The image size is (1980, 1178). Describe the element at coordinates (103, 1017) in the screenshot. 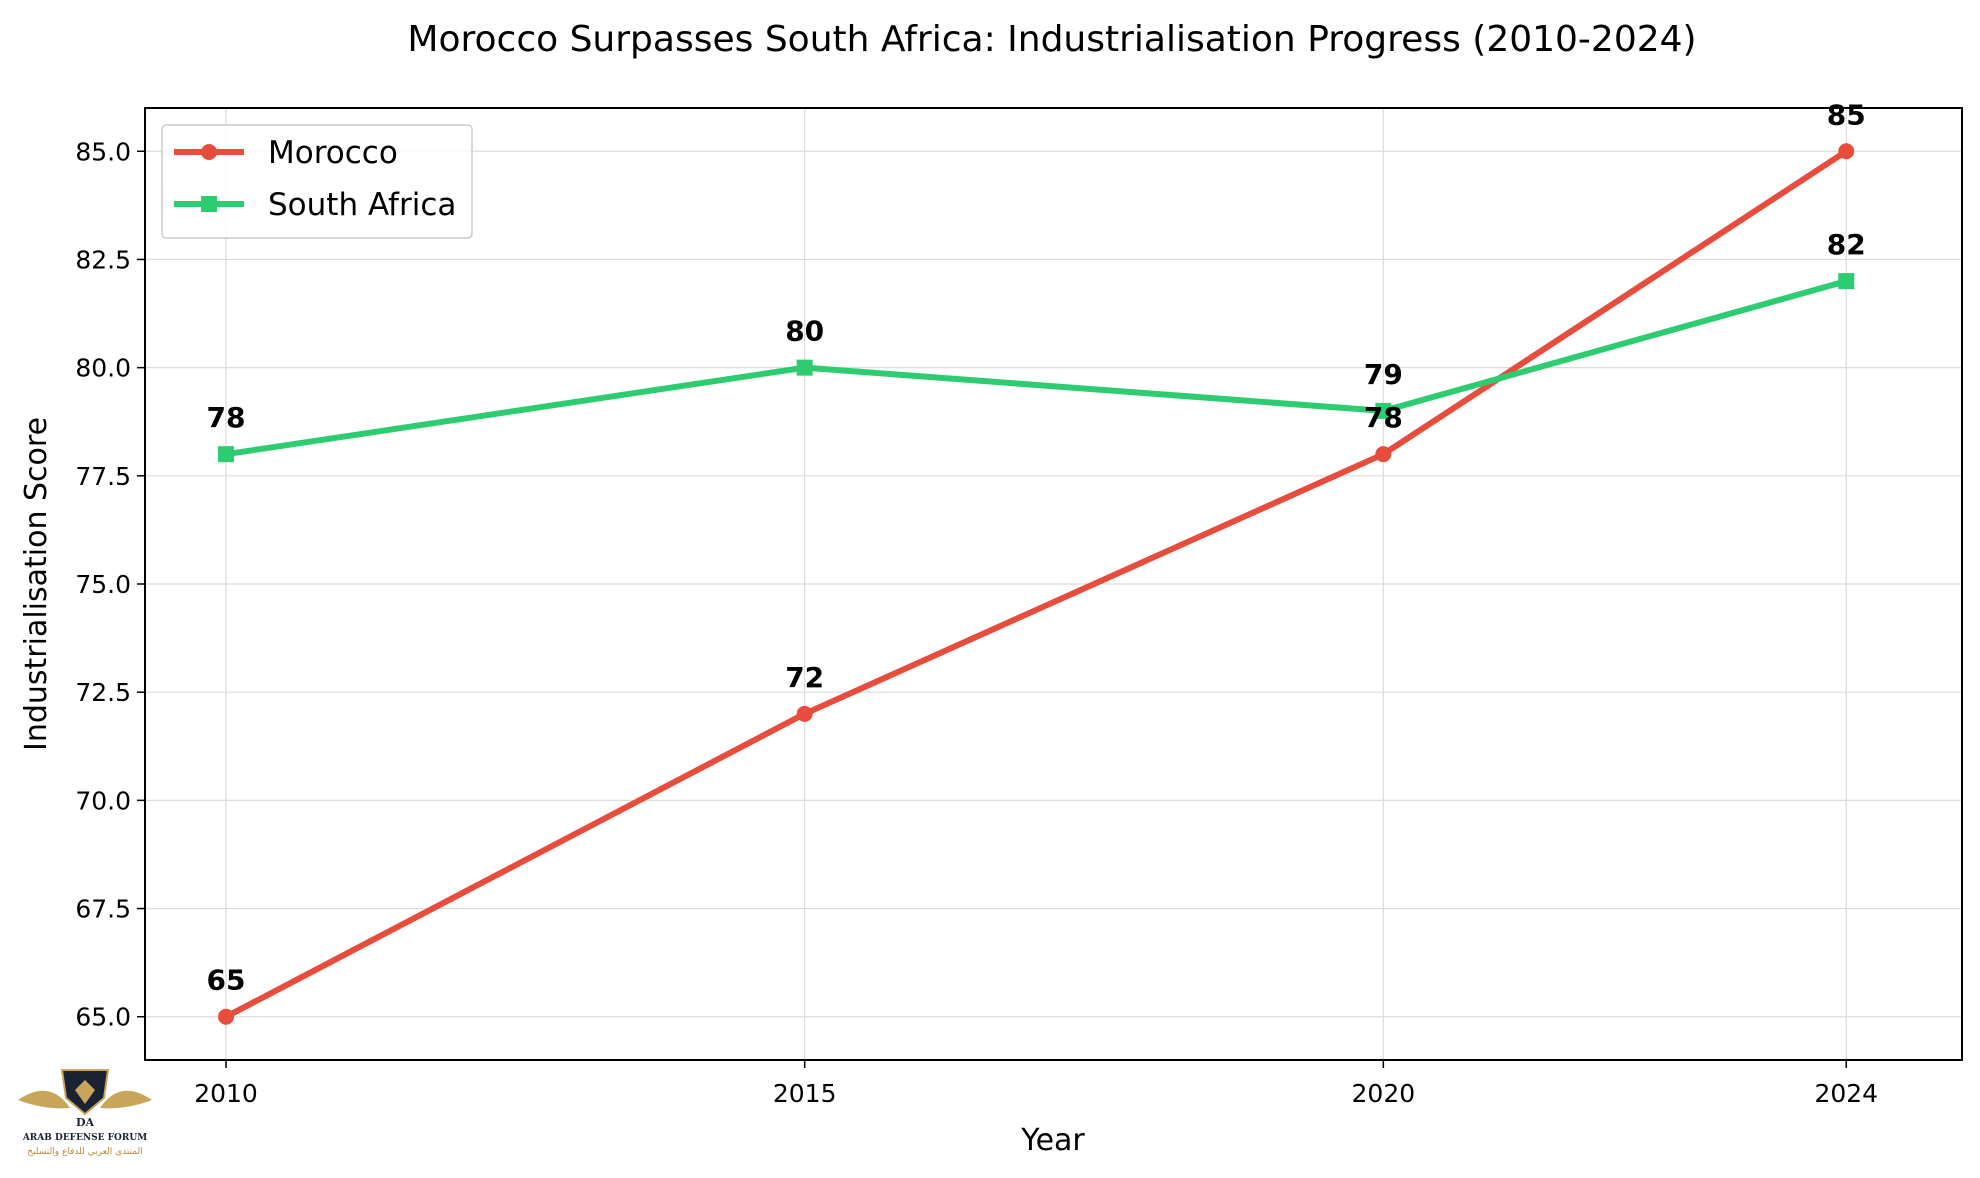

I see `y-tick-label: 65.0` at that location.